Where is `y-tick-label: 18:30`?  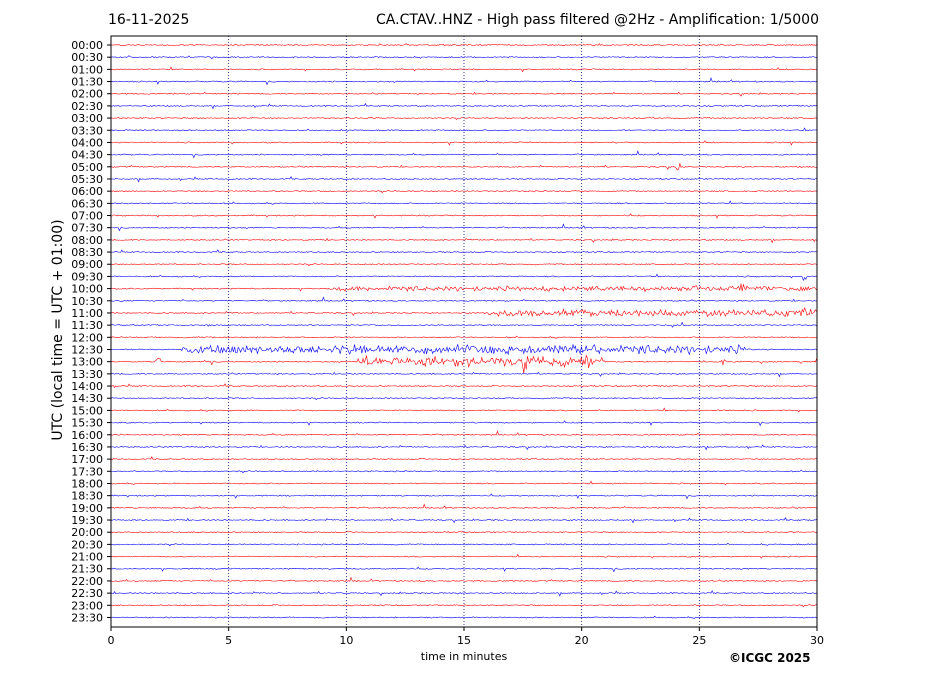 y-tick-label: 18:30 is located at coordinates (87, 496).